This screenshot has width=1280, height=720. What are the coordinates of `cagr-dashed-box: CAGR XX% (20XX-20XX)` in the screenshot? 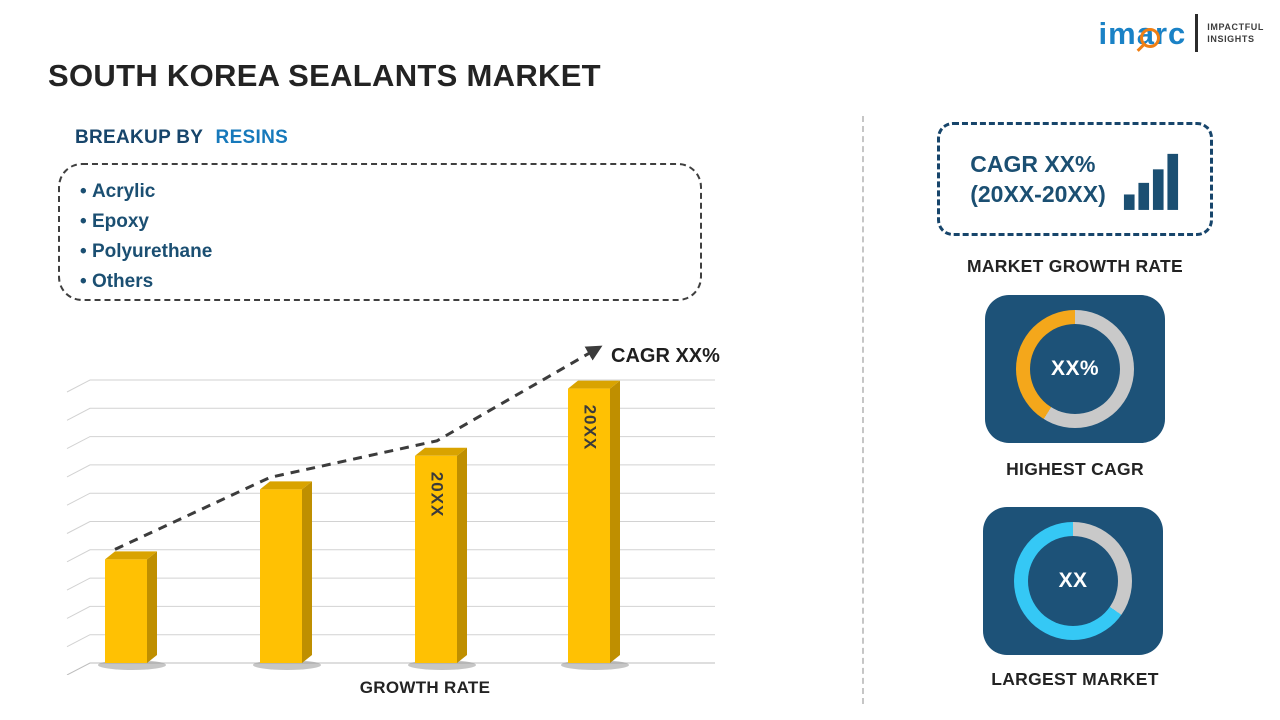 It's located at (1075, 179).